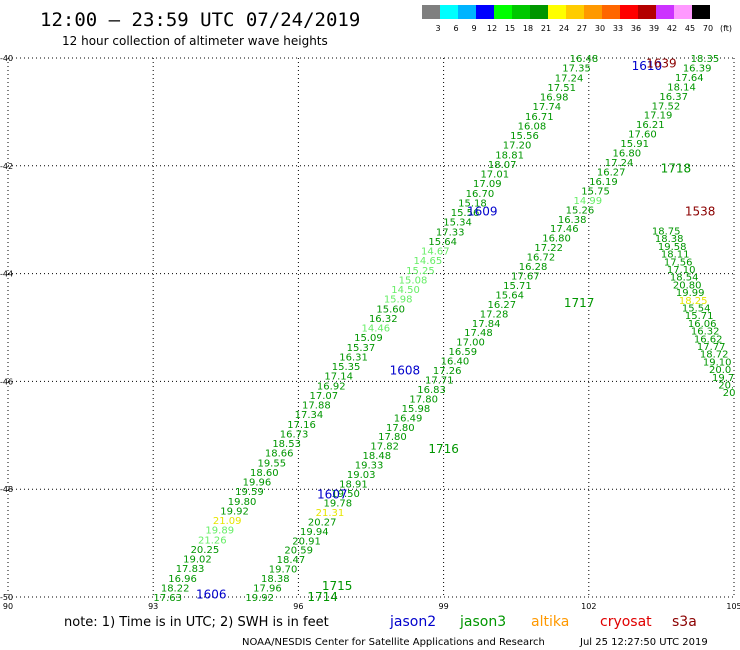  I want to click on swh-value: 17.67, so click(525, 276).